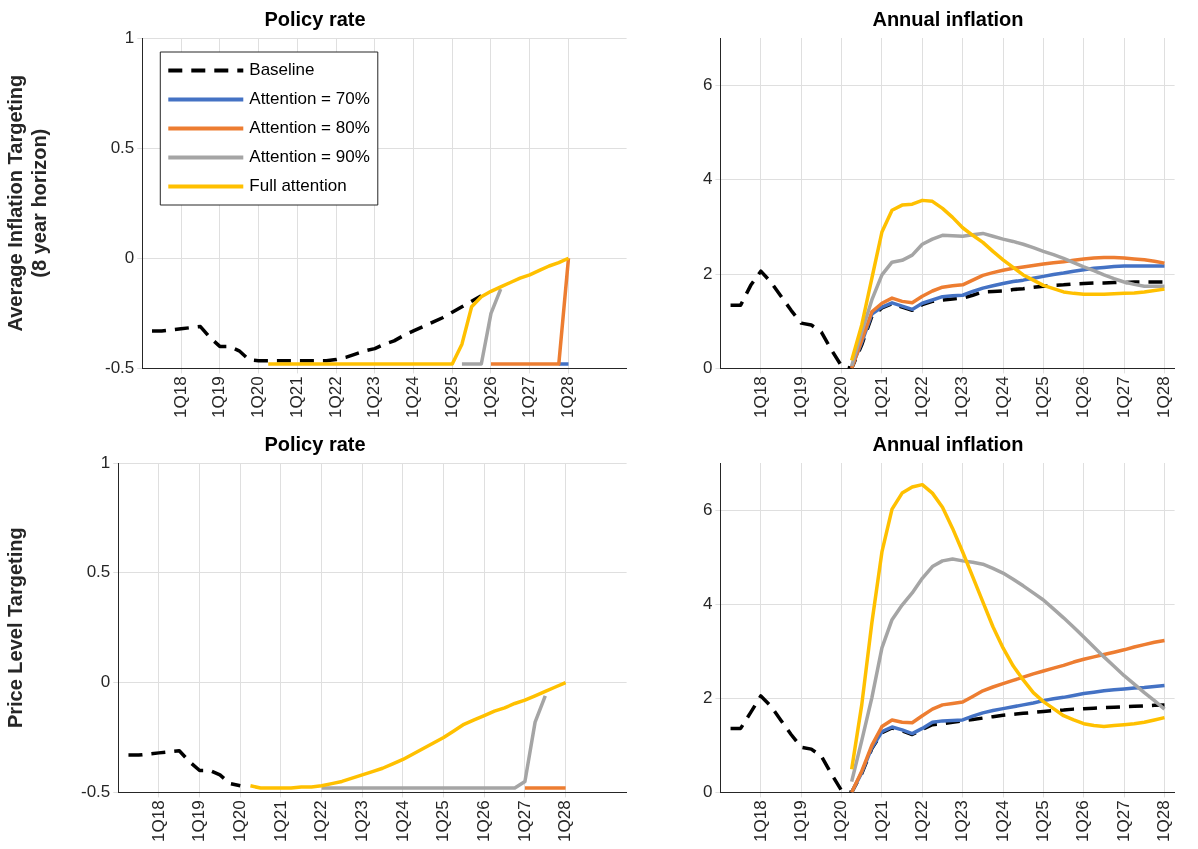  What do you see at coordinates (298, 186) in the screenshot?
I see `legend-label: Full attention` at bounding box center [298, 186].